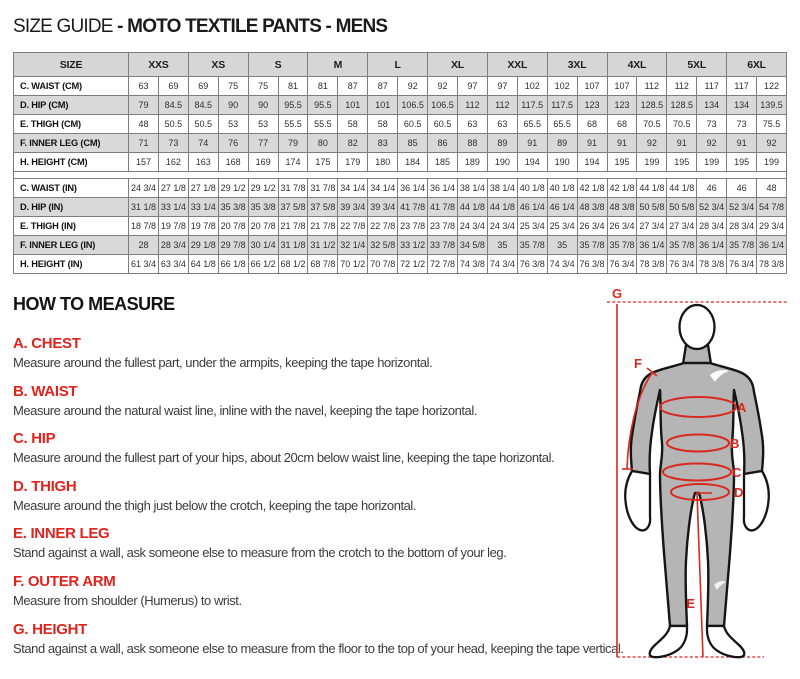 The image size is (800, 679). What do you see at coordinates (652, 226) in the screenshot?
I see `size-value-cell: 27 3/4` at bounding box center [652, 226].